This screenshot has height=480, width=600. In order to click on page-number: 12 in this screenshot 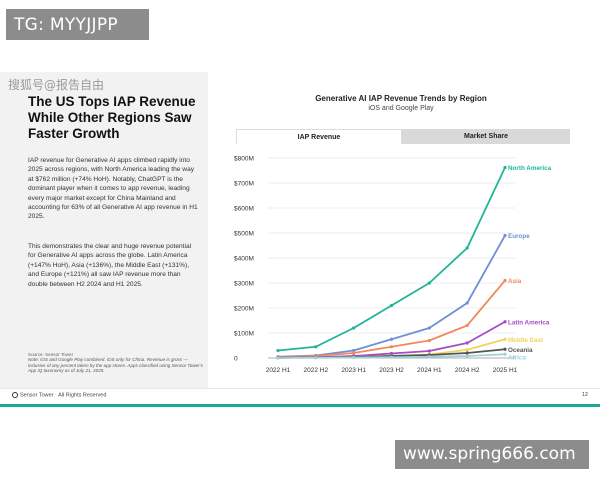, I will do `click(584, 395)`.